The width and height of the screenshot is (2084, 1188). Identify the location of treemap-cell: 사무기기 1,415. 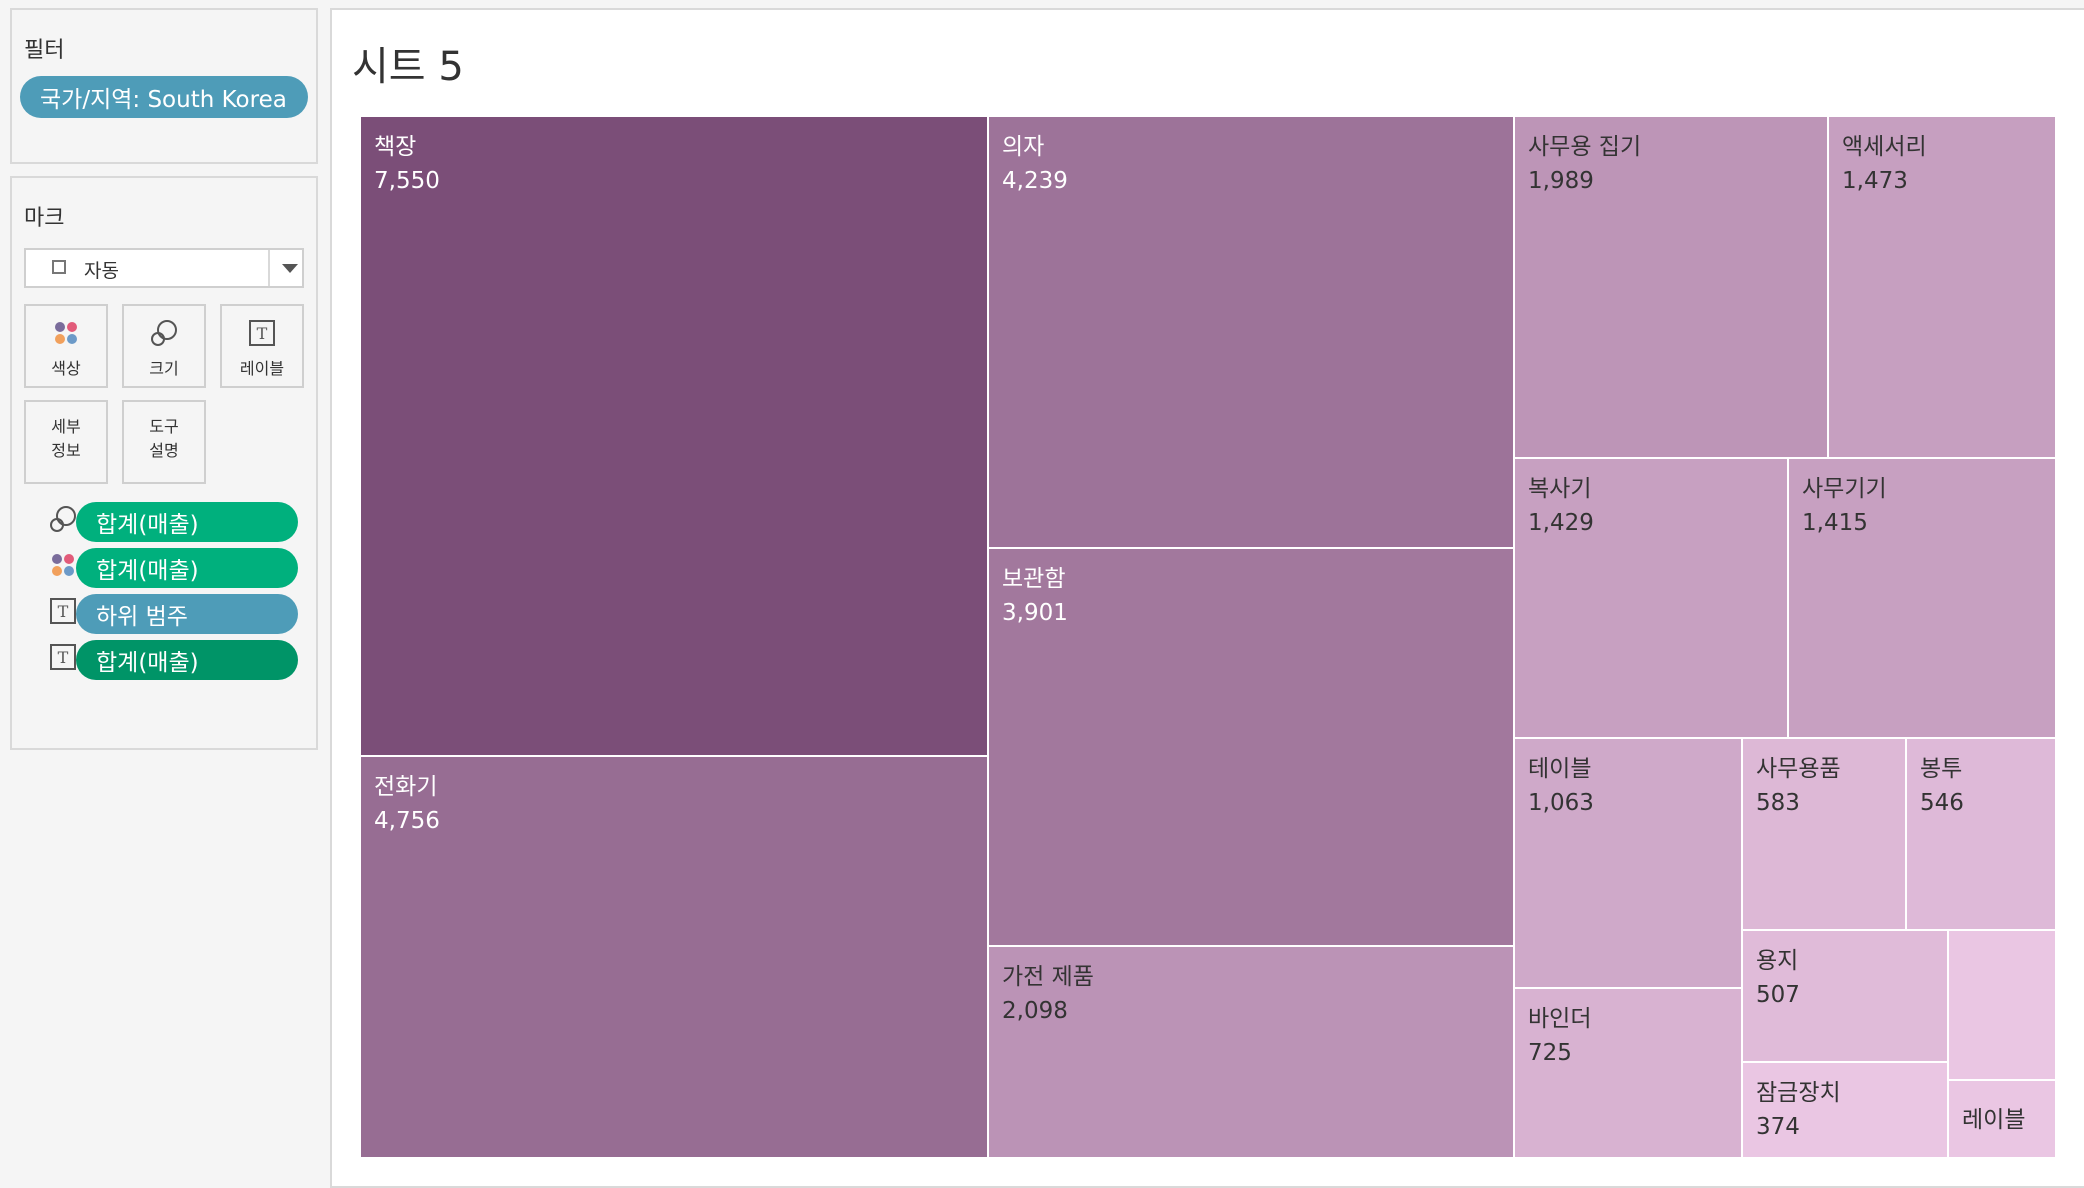
(1922, 598).